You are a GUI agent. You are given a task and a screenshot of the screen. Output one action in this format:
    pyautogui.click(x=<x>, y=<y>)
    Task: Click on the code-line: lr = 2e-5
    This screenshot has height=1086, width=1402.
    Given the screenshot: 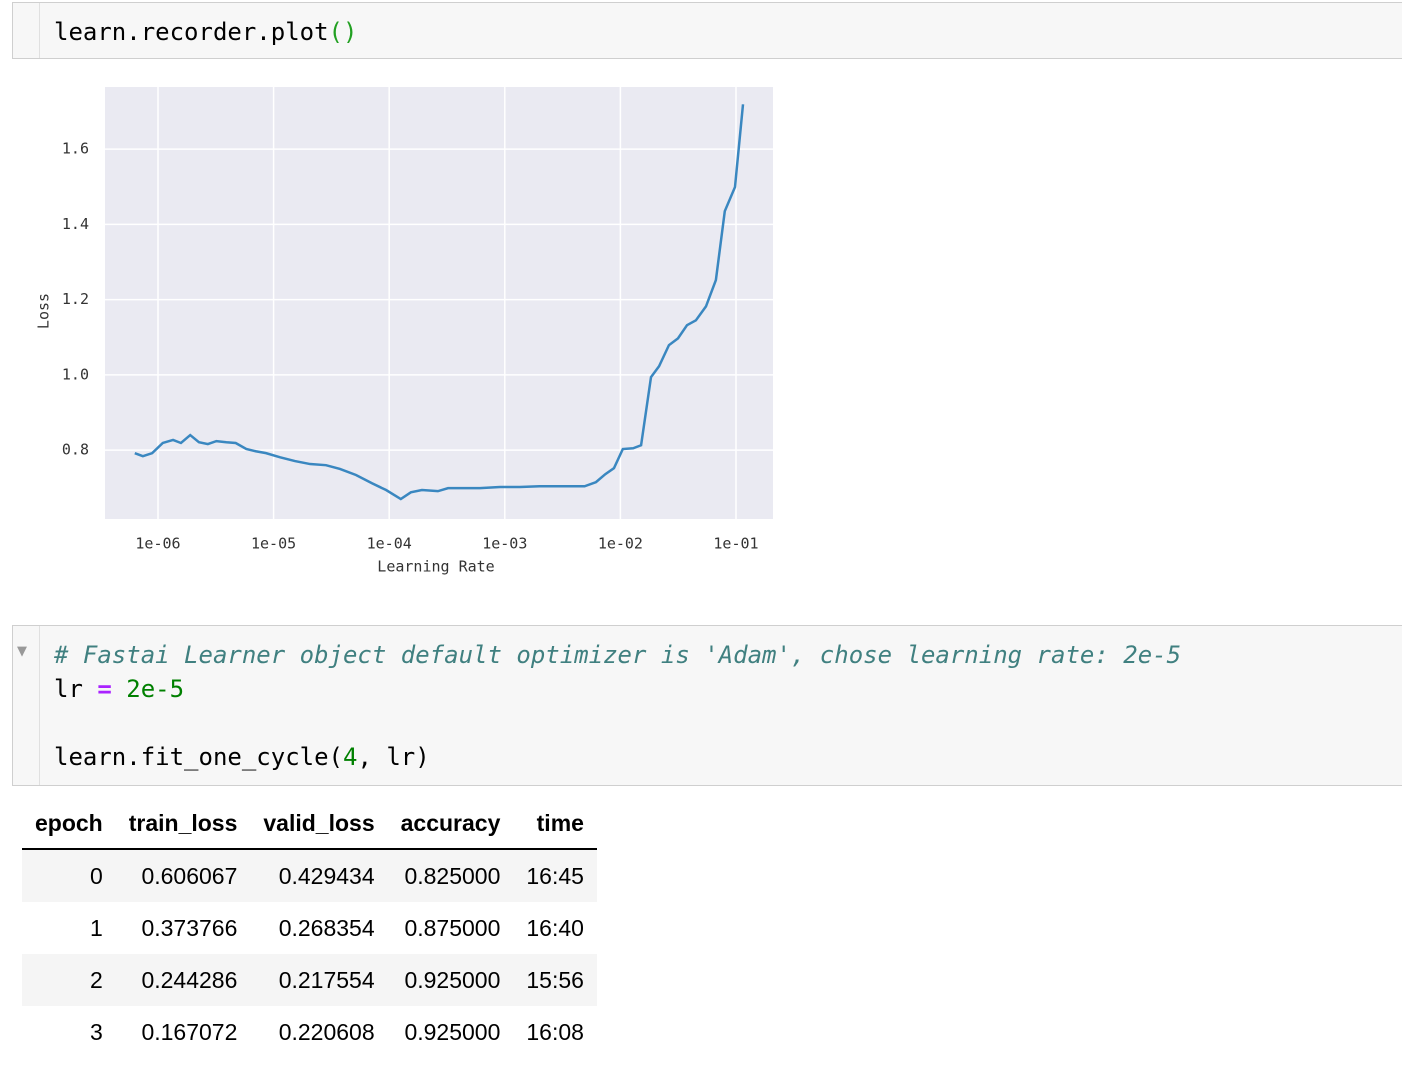 What is the action you would take?
    pyautogui.click(x=617, y=689)
    